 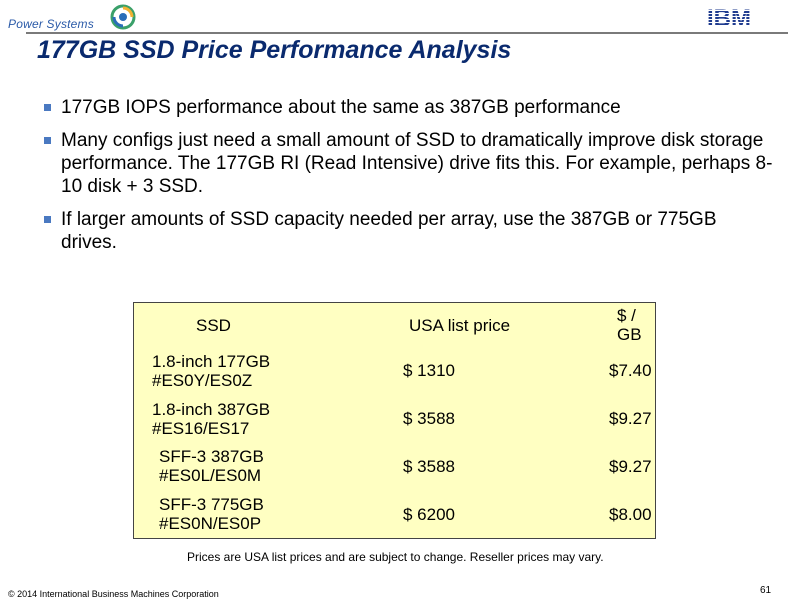 I want to click on header-price-per-gb: $ / GB, so click(x=629, y=325).